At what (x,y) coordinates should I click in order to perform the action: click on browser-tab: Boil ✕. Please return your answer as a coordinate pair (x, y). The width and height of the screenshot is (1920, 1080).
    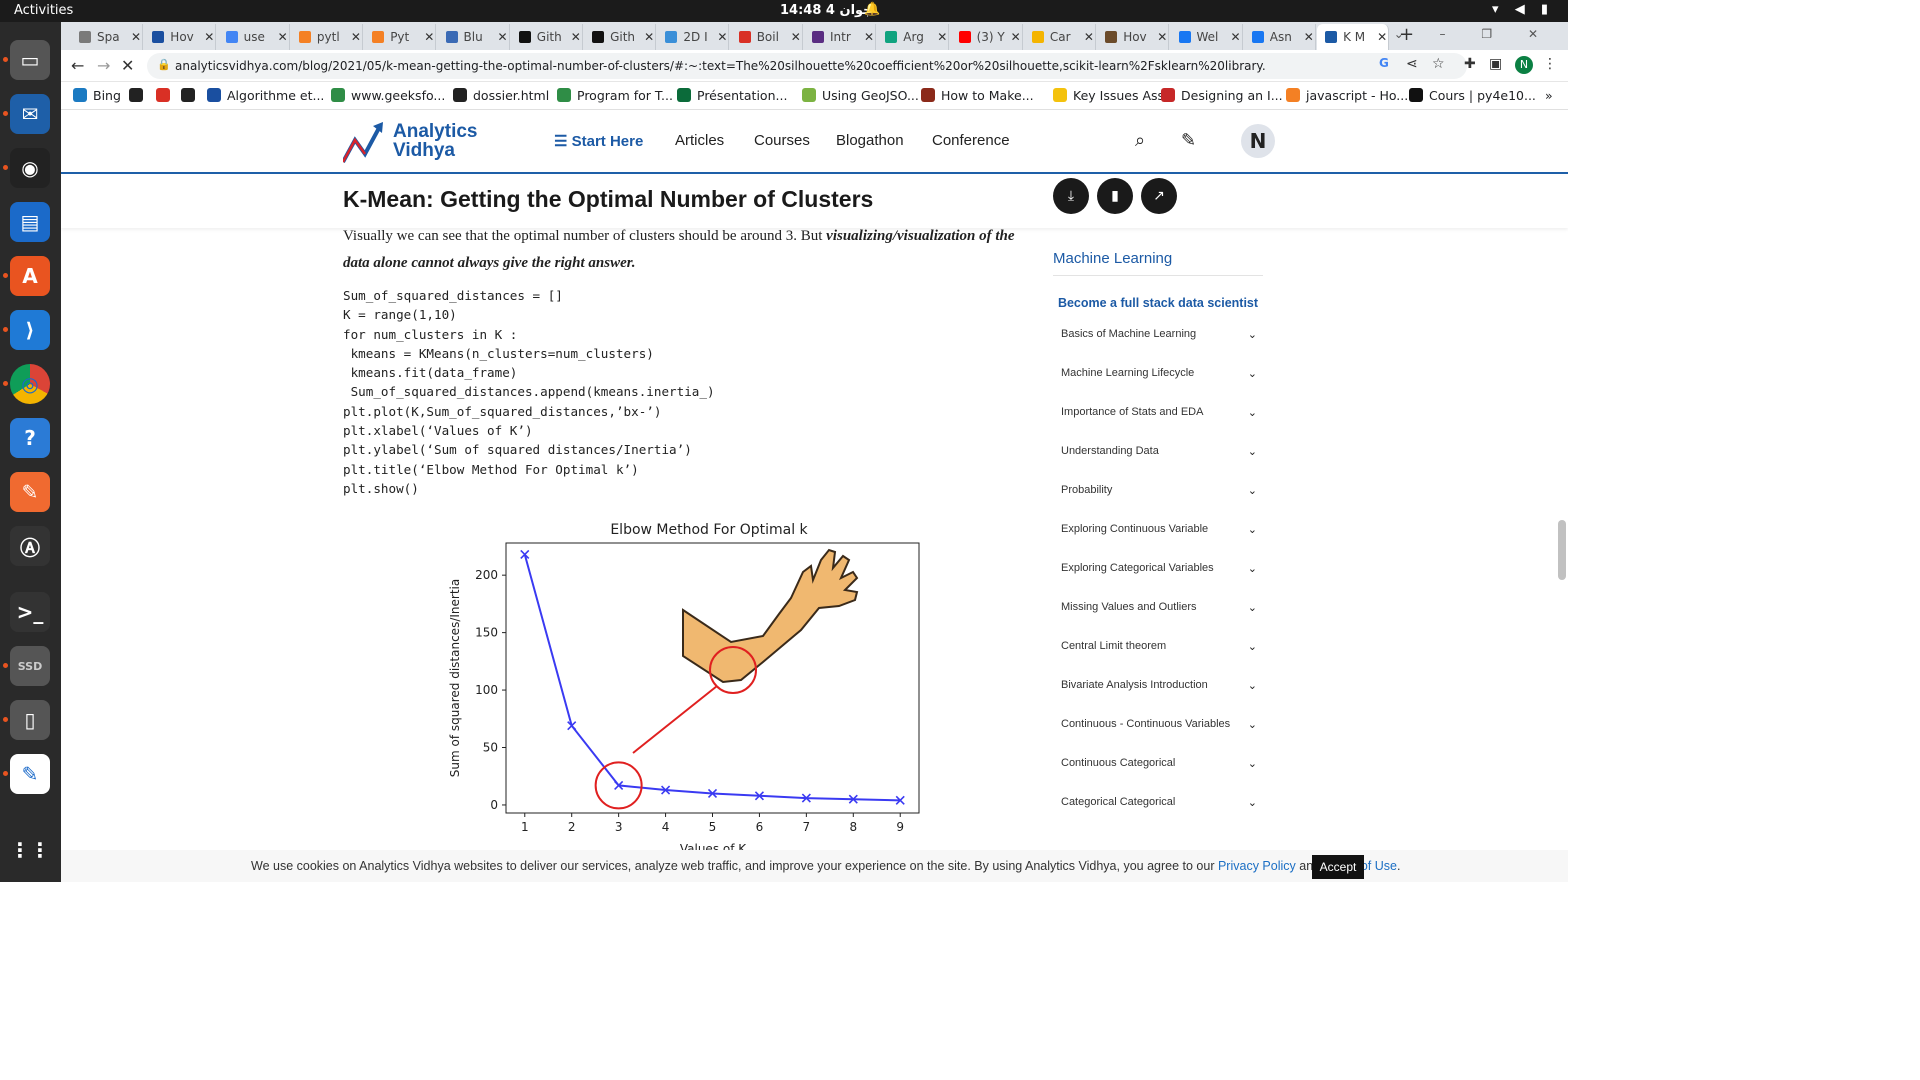
    Looking at the image, I should click on (767, 37).